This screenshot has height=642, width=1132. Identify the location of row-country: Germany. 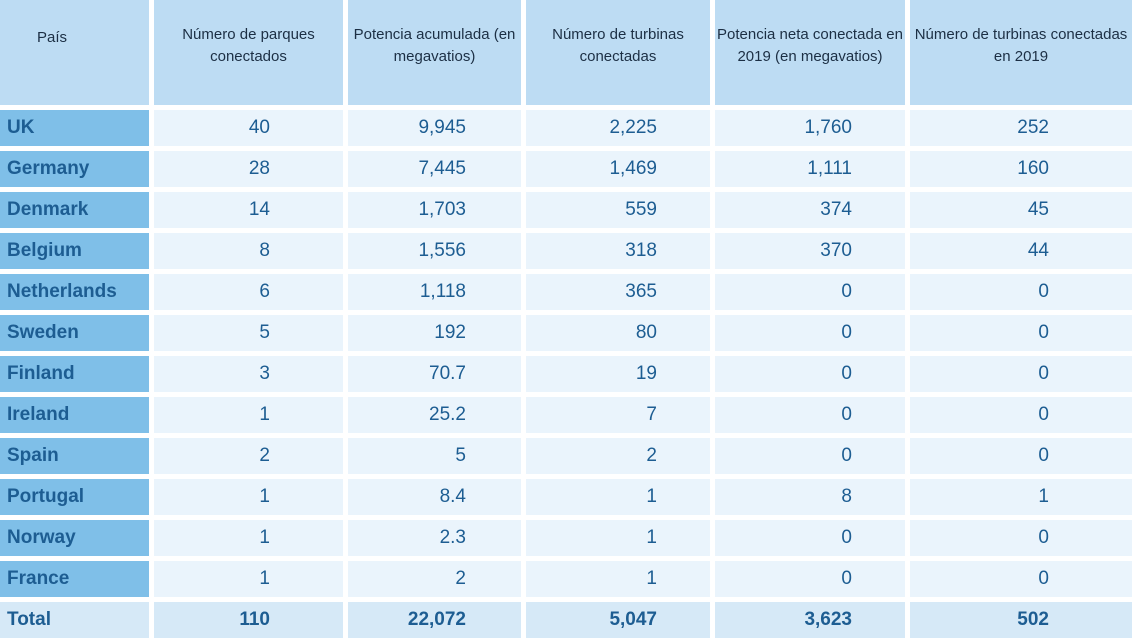
(74, 169).